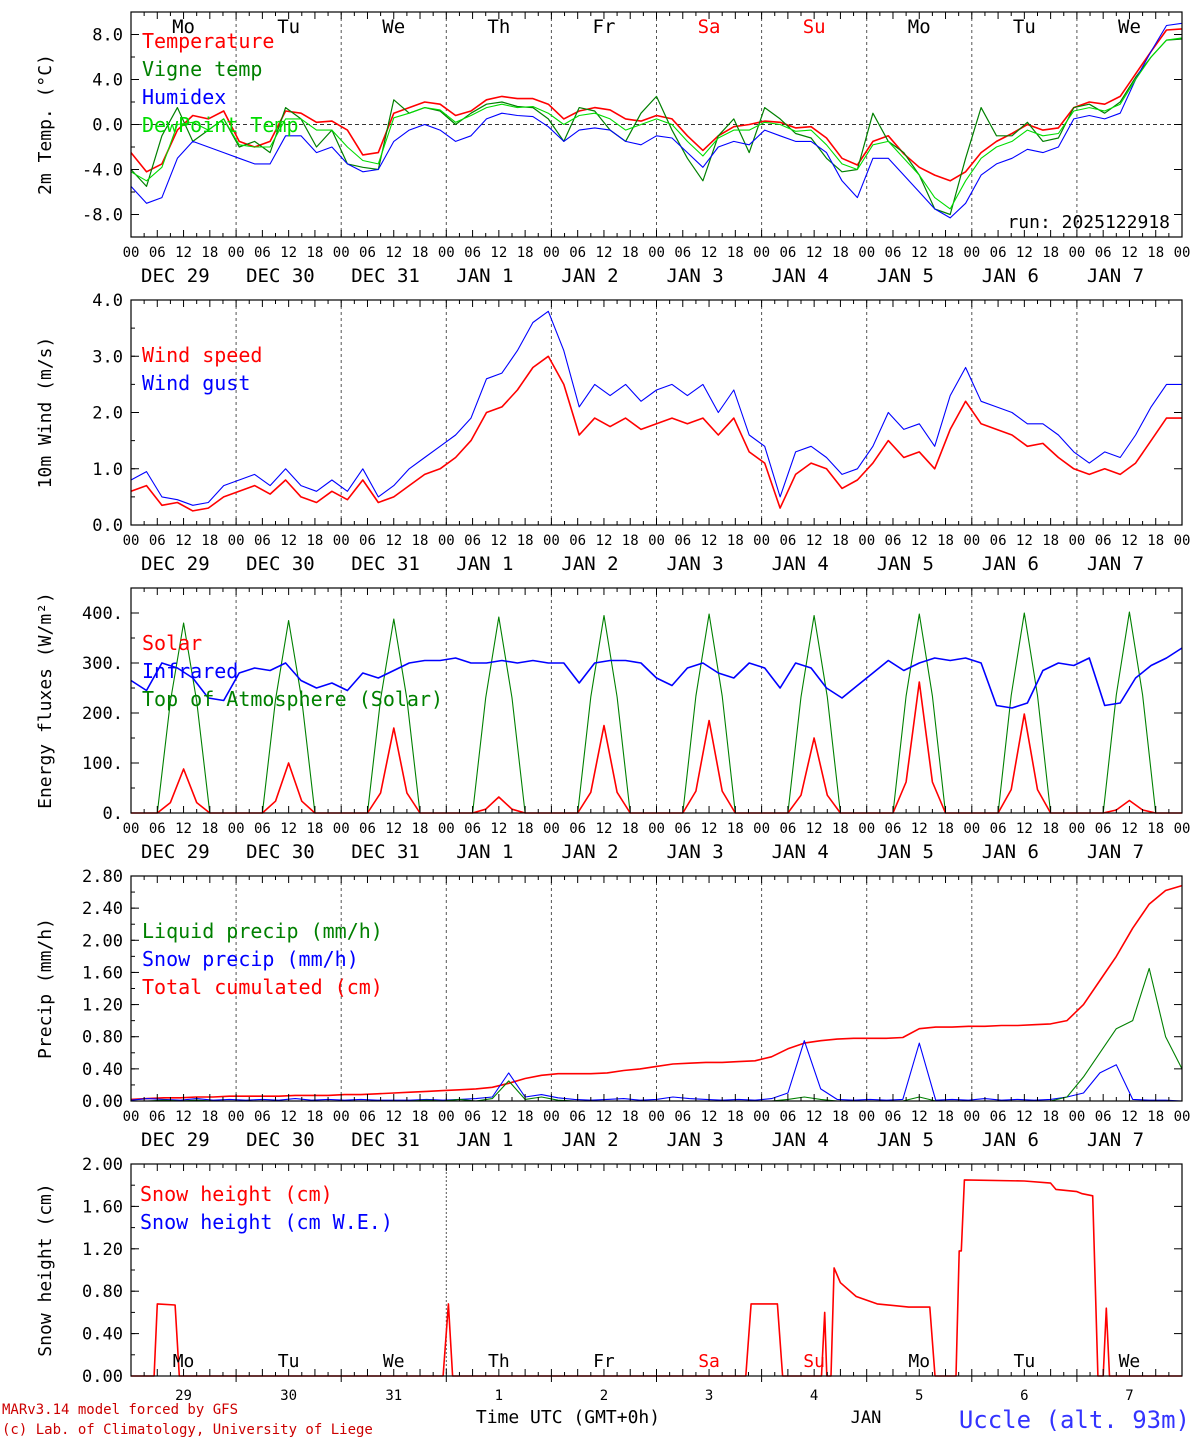  I want to click on date-label: JAN 3, so click(695, 1140).